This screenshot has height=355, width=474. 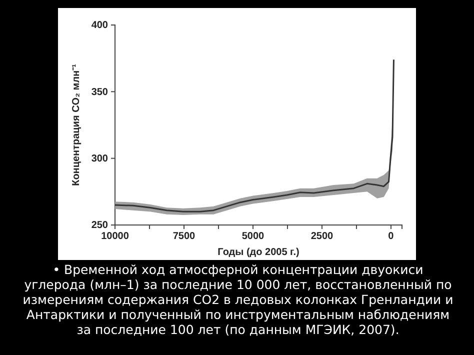 What do you see at coordinates (184, 236) in the screenshot?
I see `x-tick-label: 7500` at bounding box center [184, 236].